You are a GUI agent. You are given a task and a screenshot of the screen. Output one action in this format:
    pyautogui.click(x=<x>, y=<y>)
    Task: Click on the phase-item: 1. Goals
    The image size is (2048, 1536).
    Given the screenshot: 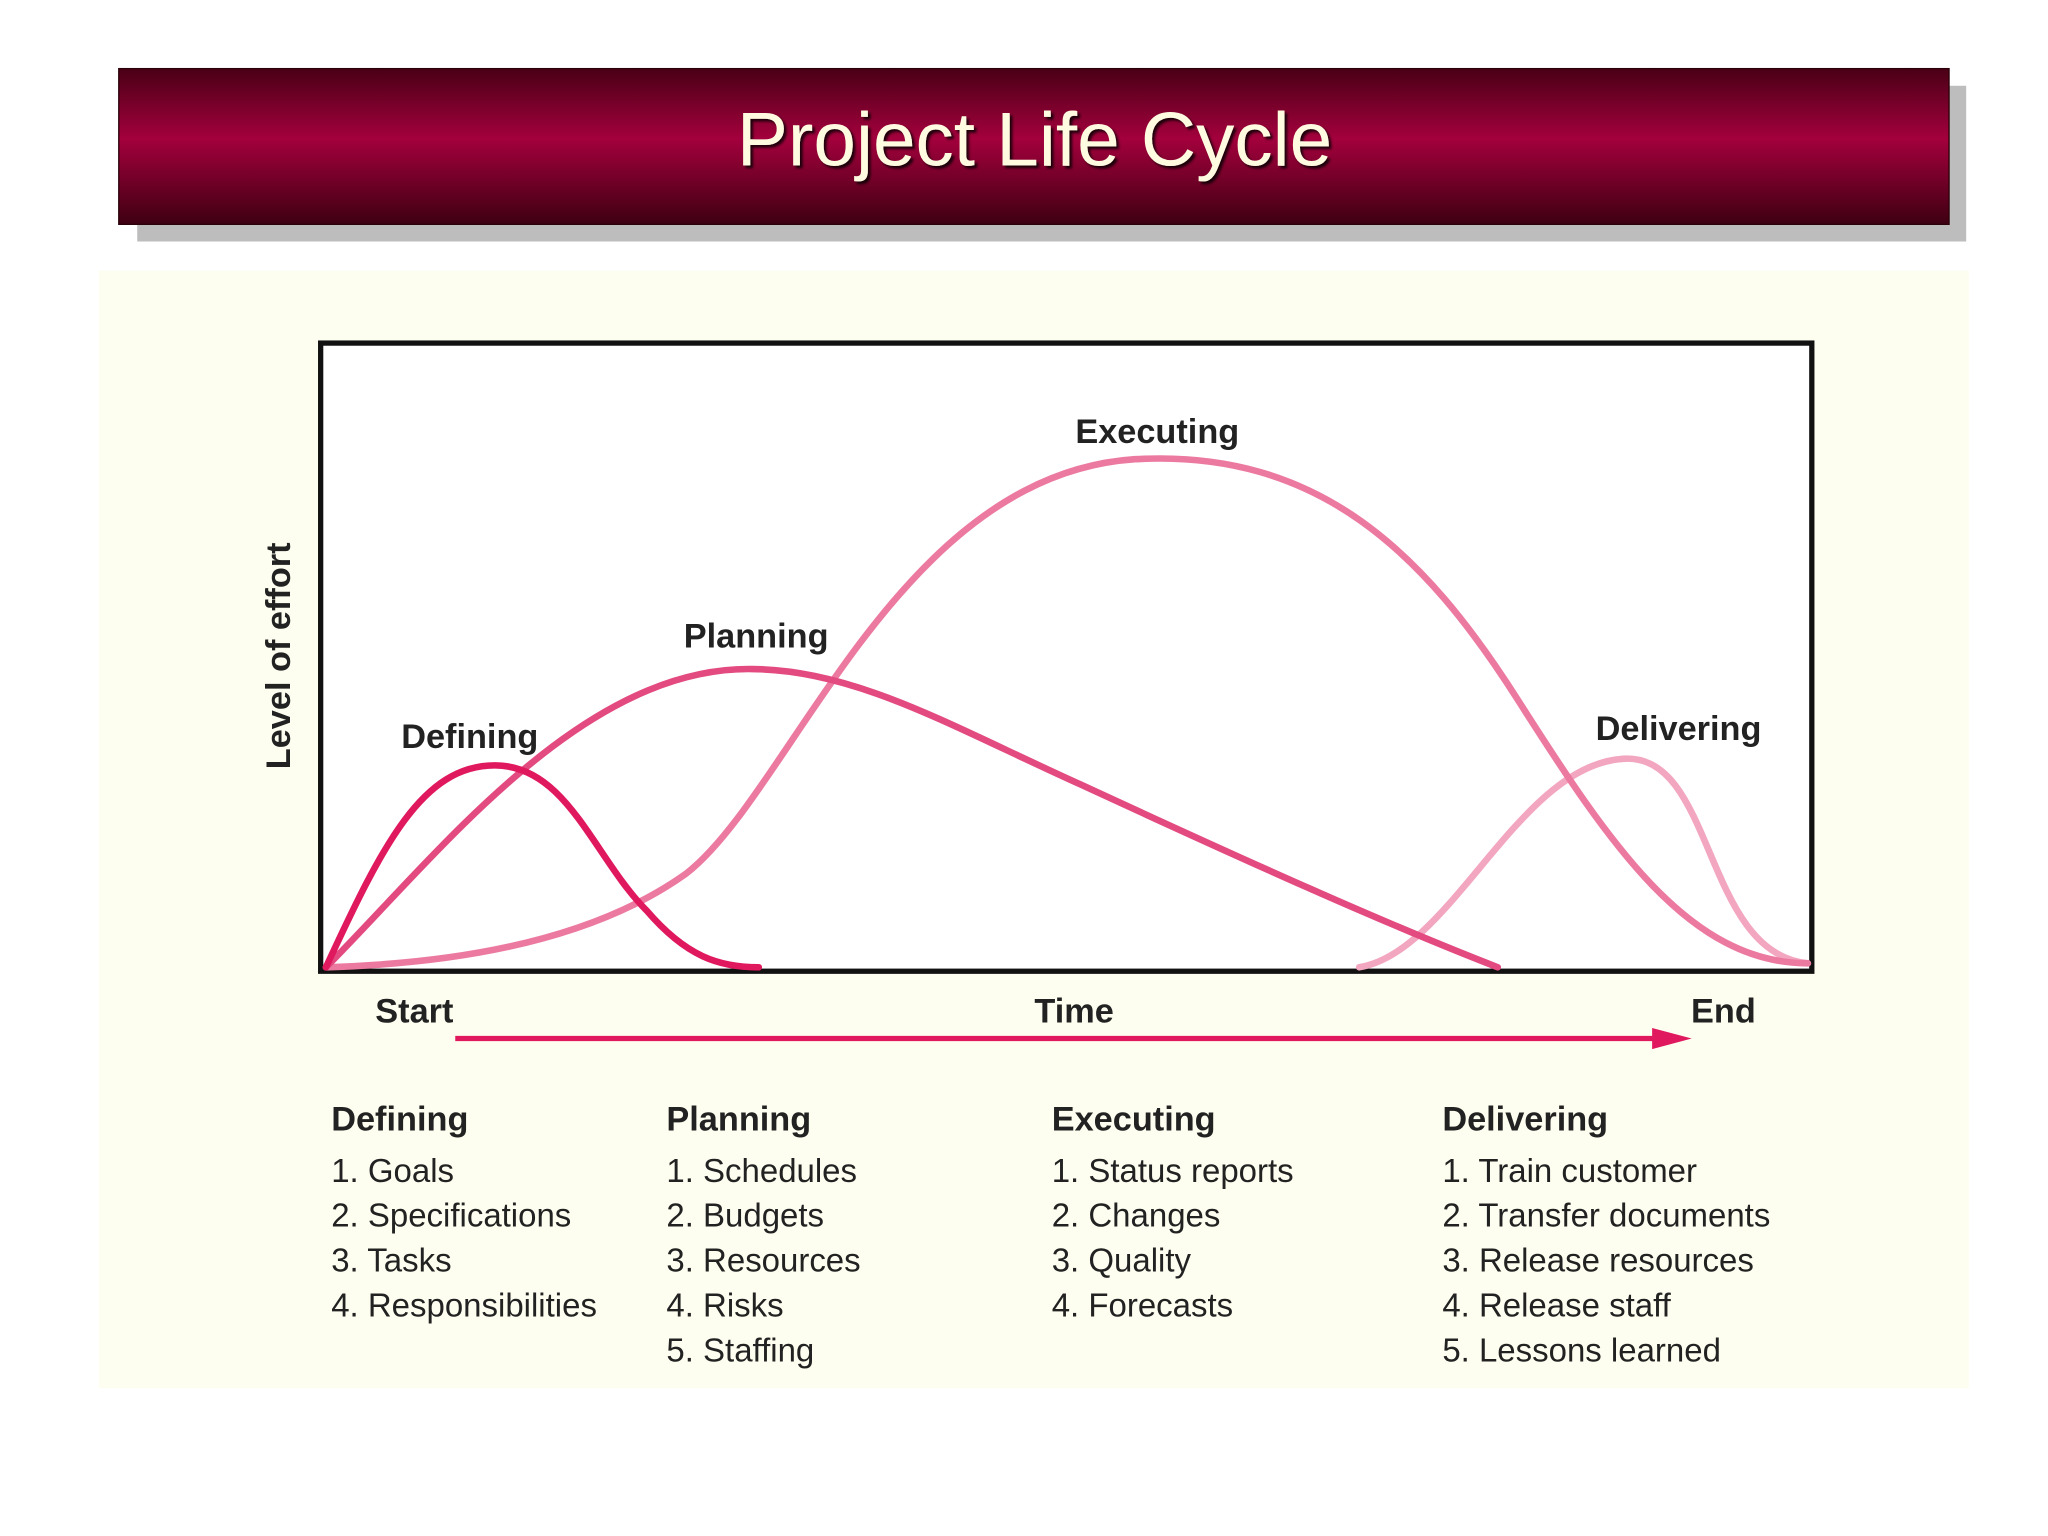 What is the action you would take?
    pyautogui.click(x=392, y=1170)
    